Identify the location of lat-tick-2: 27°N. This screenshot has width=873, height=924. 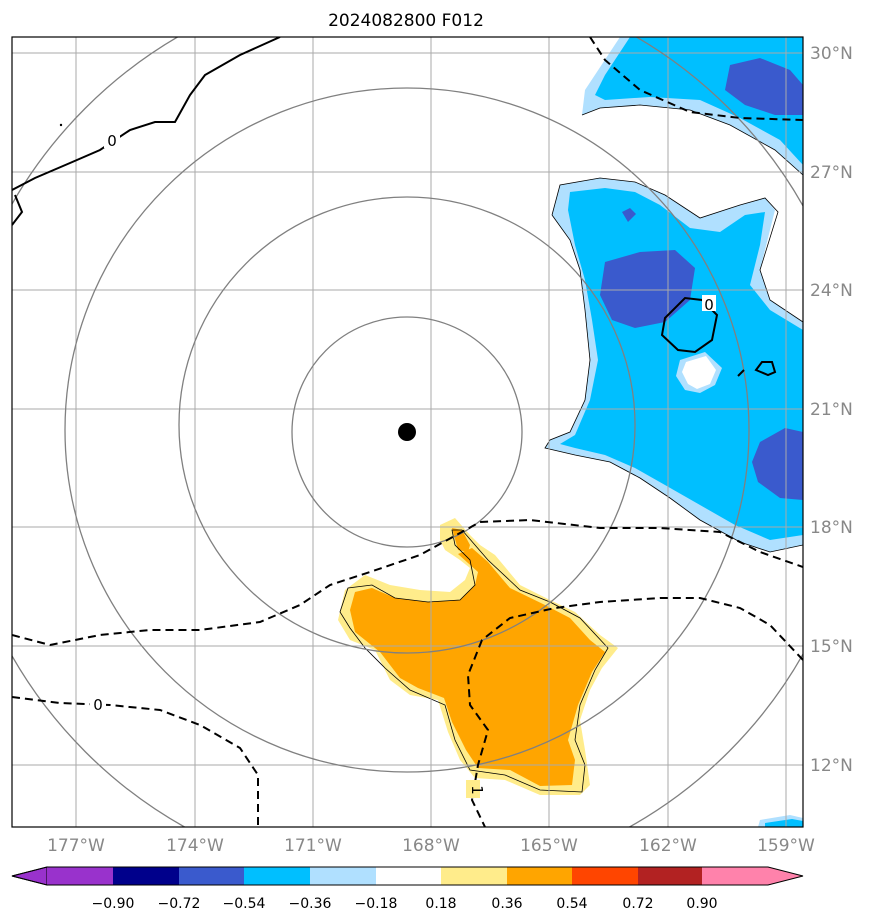
(831, 173).